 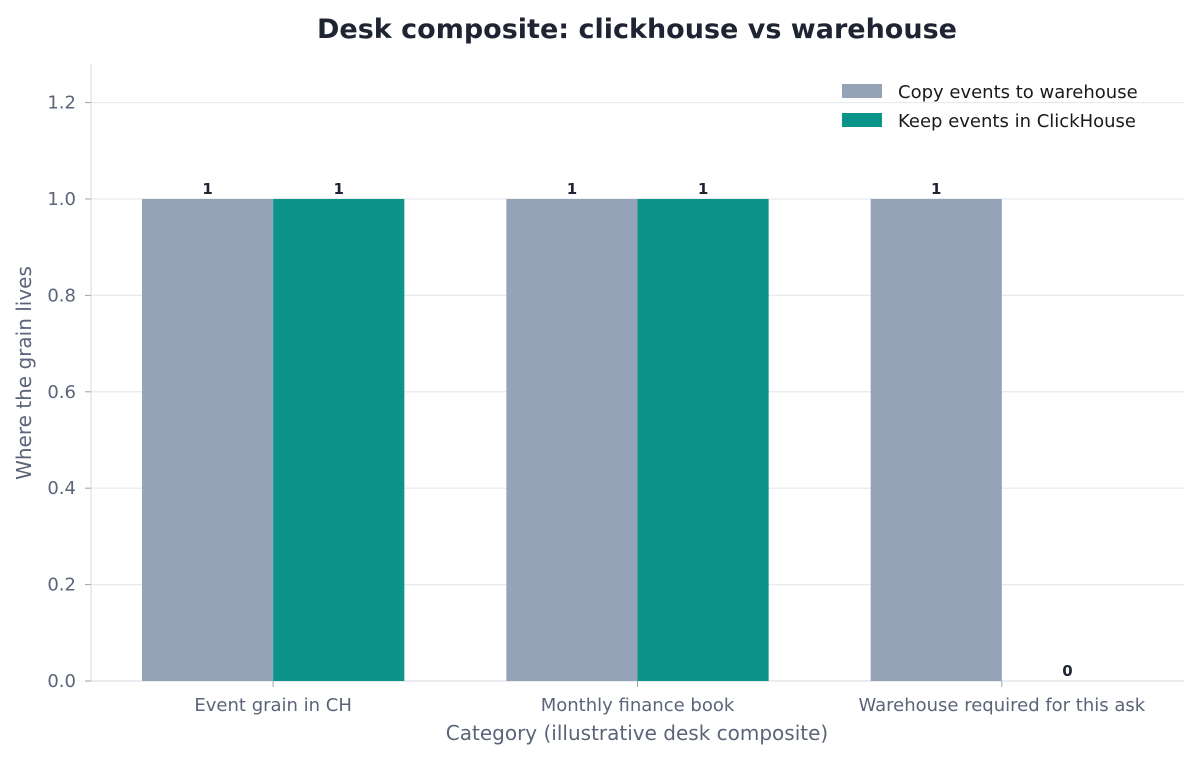 What do you see at coordinates (637, 733) in the screenshot?
I see `x-axis-label: Category (illustrative desk composite)` at bounding box center [637, 733].